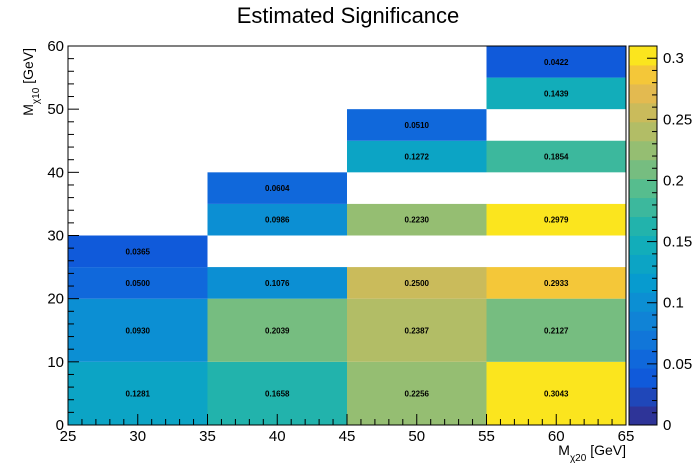  What do you see at coordinates (277, 436) in the screenshot?
I see `x-tick-label: 40` at bounding box center [277, 436].